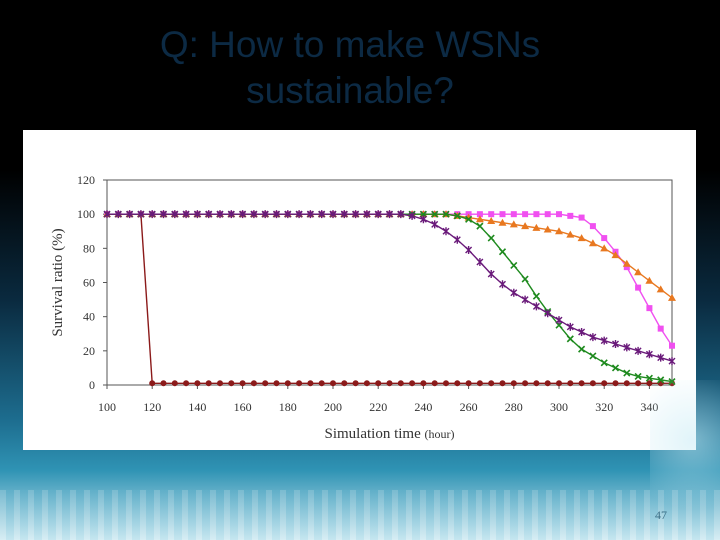 This screenshot has width=720, height=540. What do you see at coordinates (58, 282) in the screenshot?
I see `y-axis-label: Survival ratio (%)` at bounding box center [58, 282].